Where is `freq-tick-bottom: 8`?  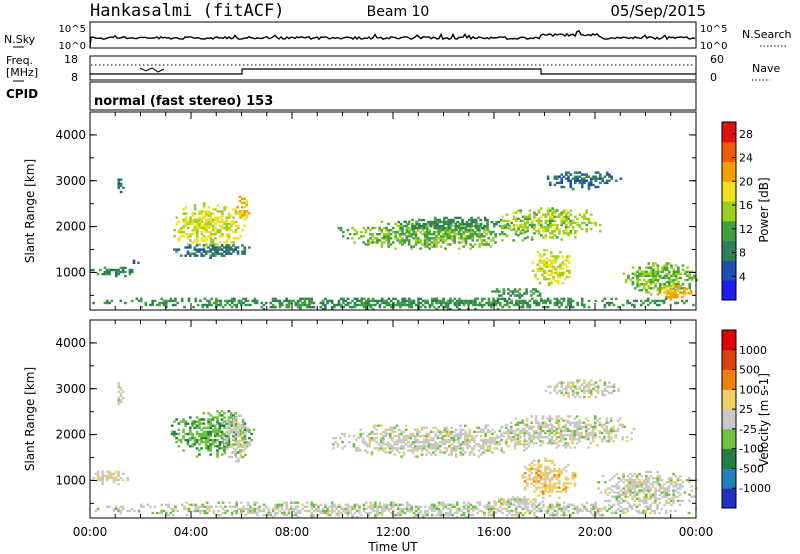 freq-tick-bottom: 8 is located at coordinates (74, 77).